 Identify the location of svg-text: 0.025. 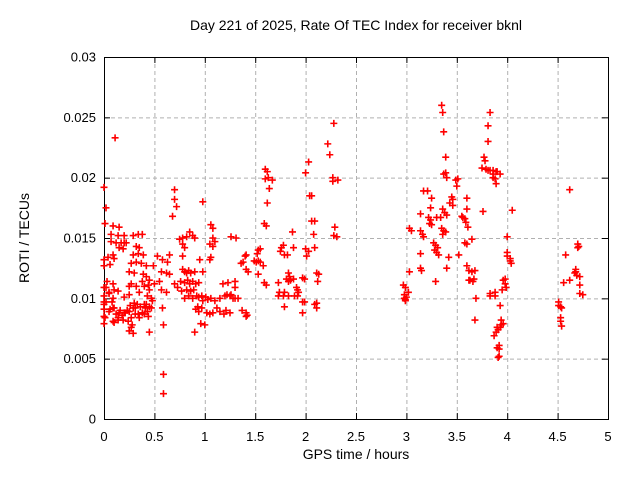
(79, 117).